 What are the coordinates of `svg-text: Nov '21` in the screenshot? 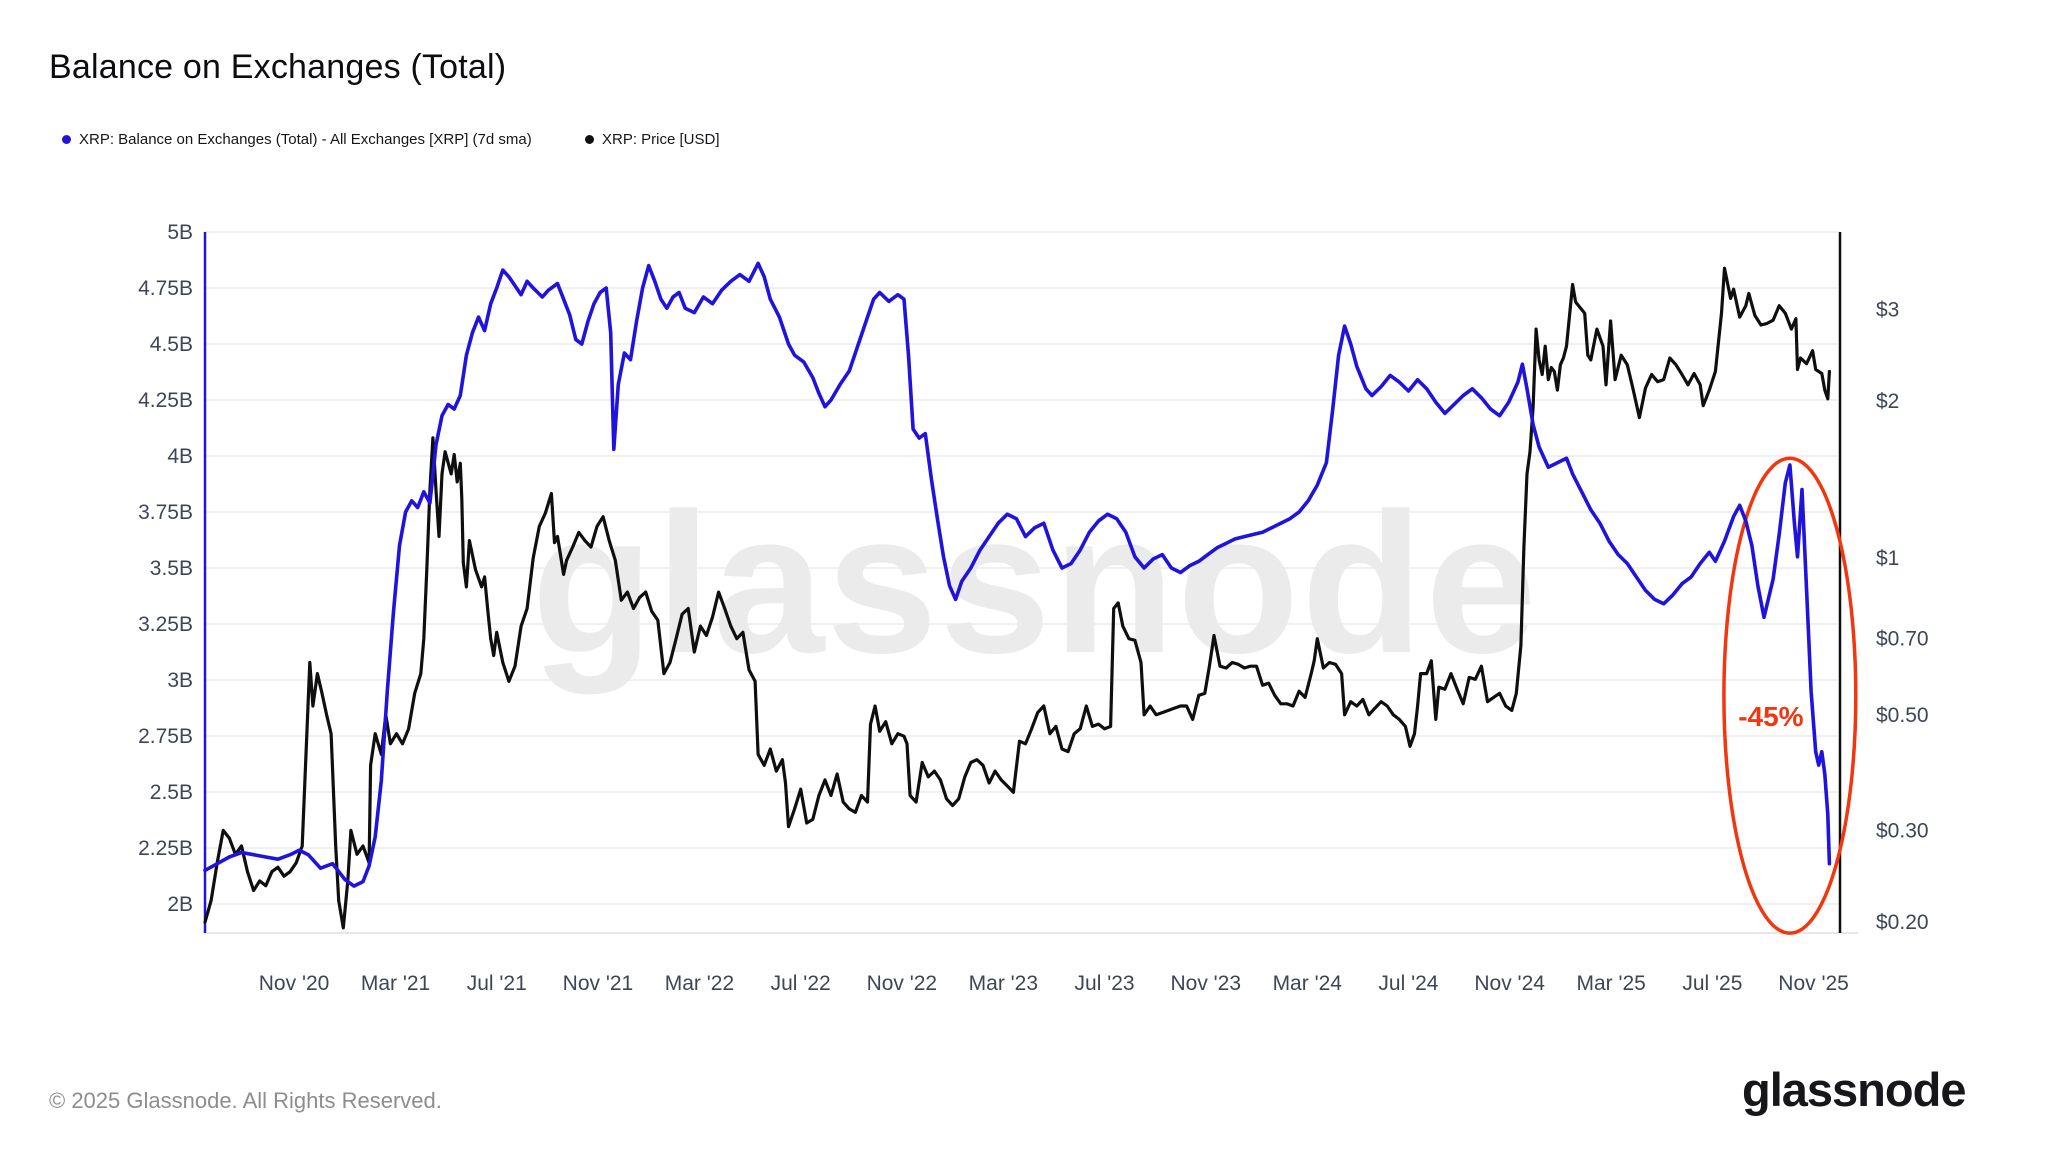 It's located at (598, 983).